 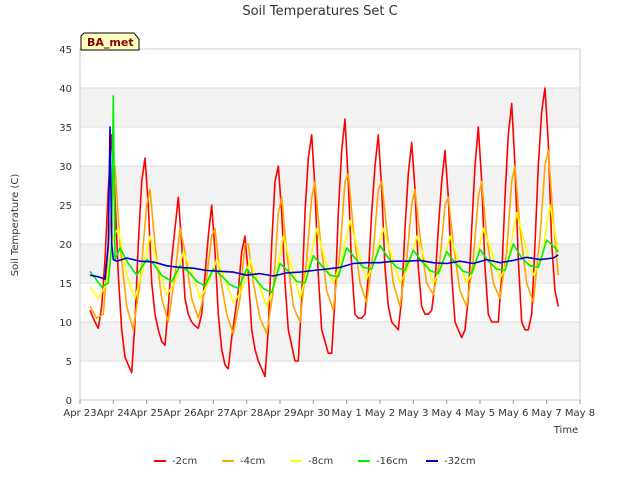 What do you see at coordinates (65, 167) in the screenshot?
I see `y-tick-label: 30` at bounding box center [65, 167].